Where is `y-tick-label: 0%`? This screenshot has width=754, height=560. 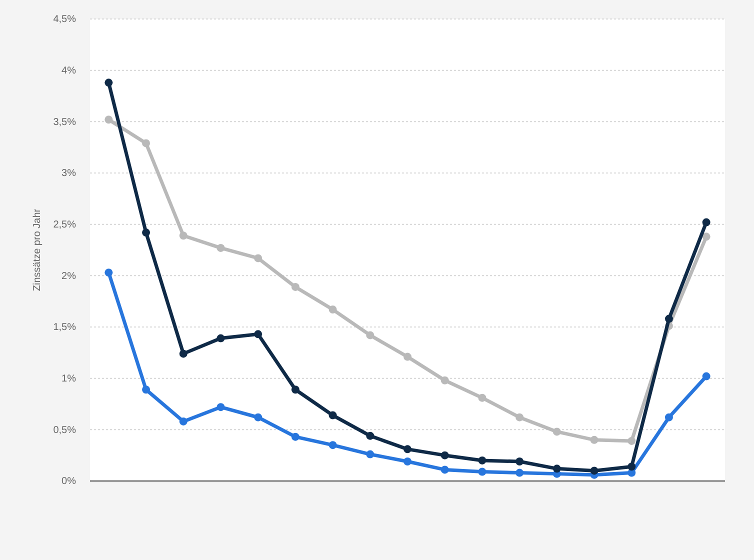 y-tick-label: 0% is located at coordinates (69, 482).